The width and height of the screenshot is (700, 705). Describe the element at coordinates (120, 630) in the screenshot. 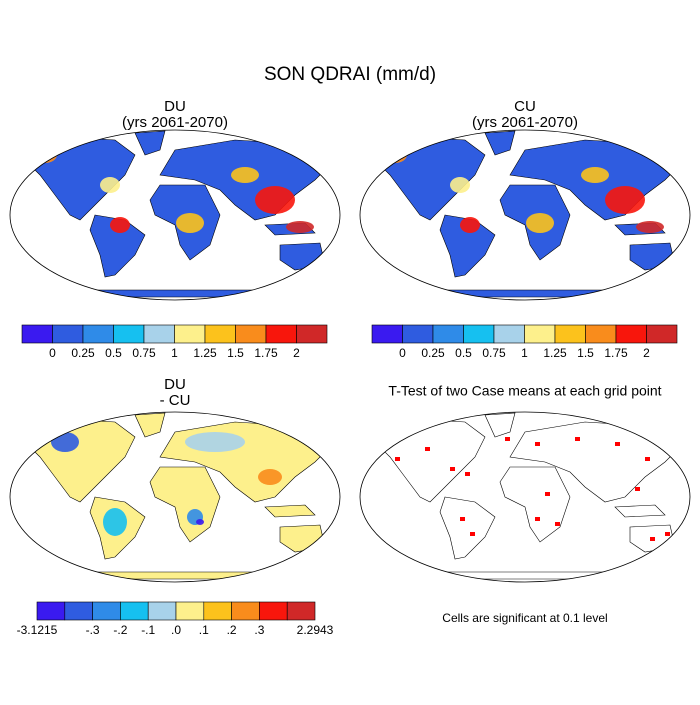

I see `colorbar-label: -.2` at that location.